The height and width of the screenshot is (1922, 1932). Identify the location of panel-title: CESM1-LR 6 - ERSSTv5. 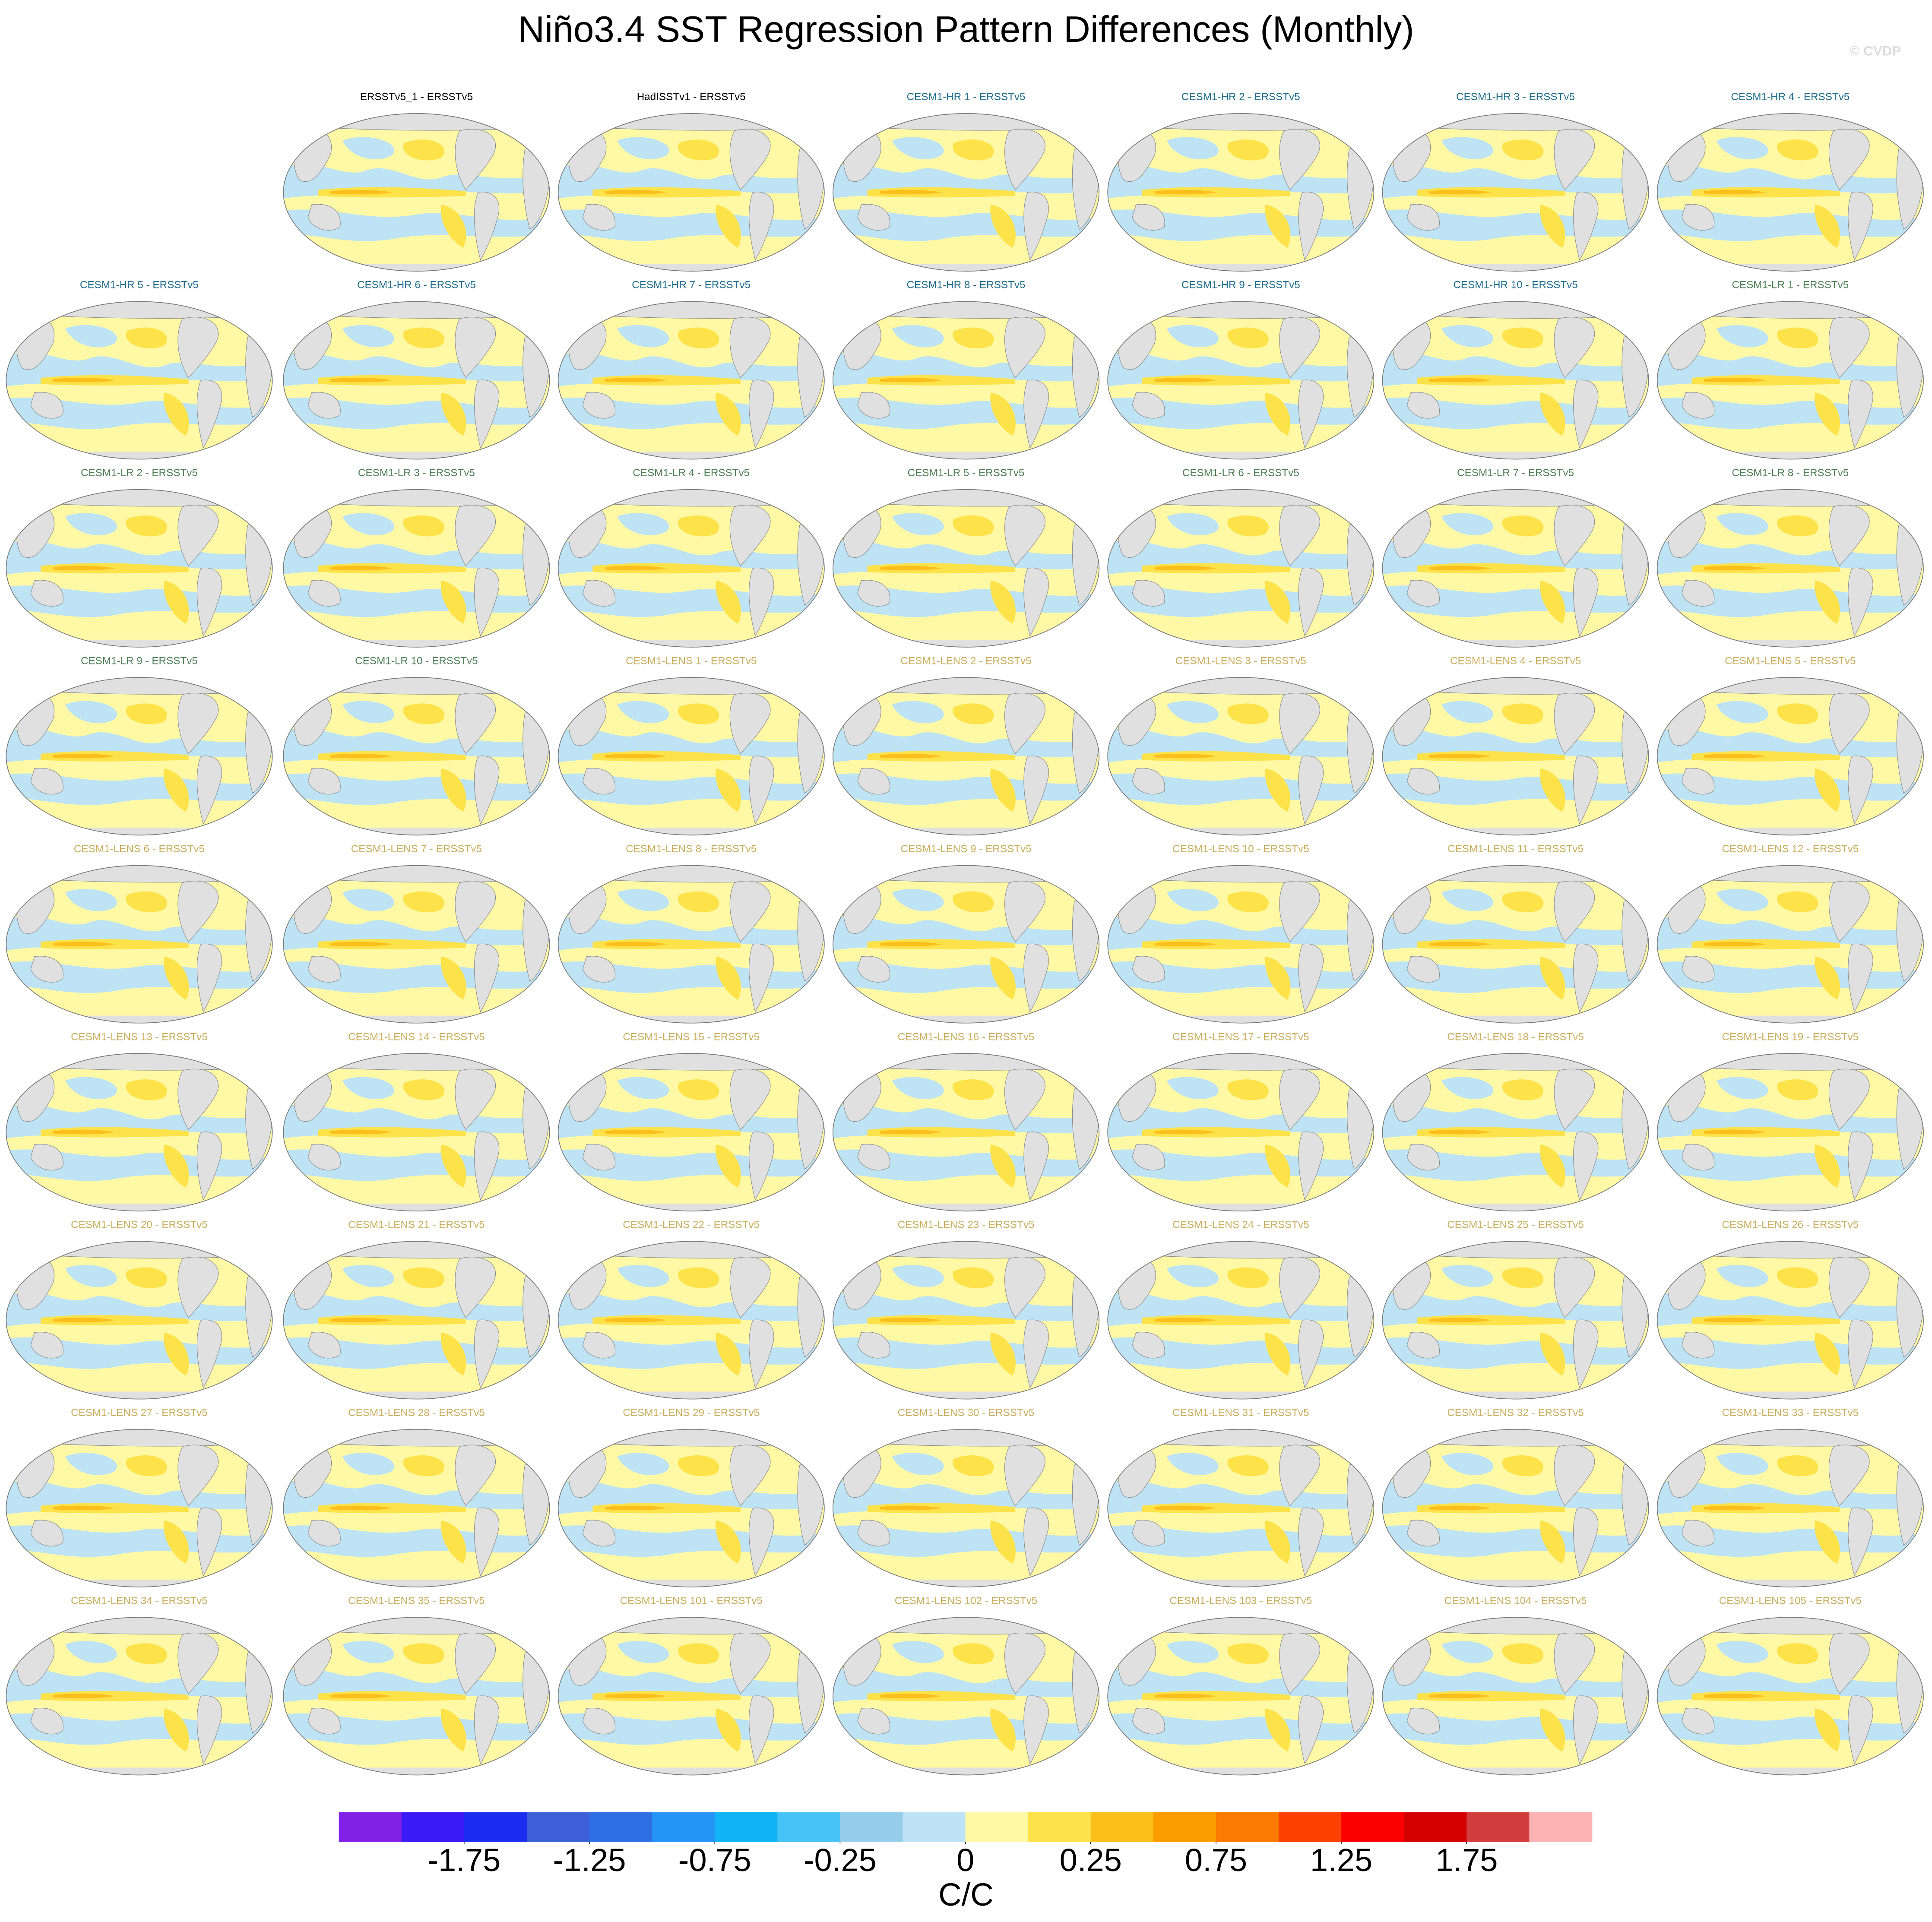
(1241, 473).